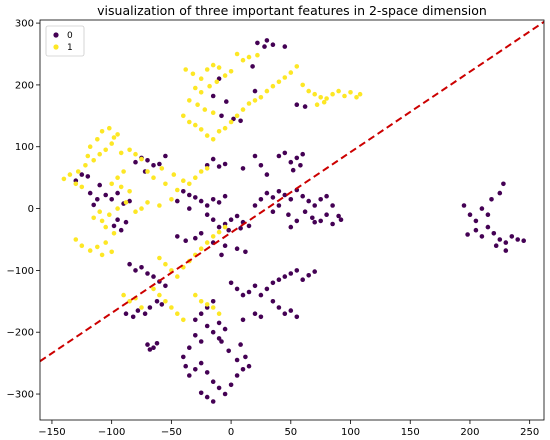 This screenshot has width=550, height=440. What do you see at coordinates (51, 432) in the screenshot?
I see `x-tick-label: −150` at bounding box center [51, 432].